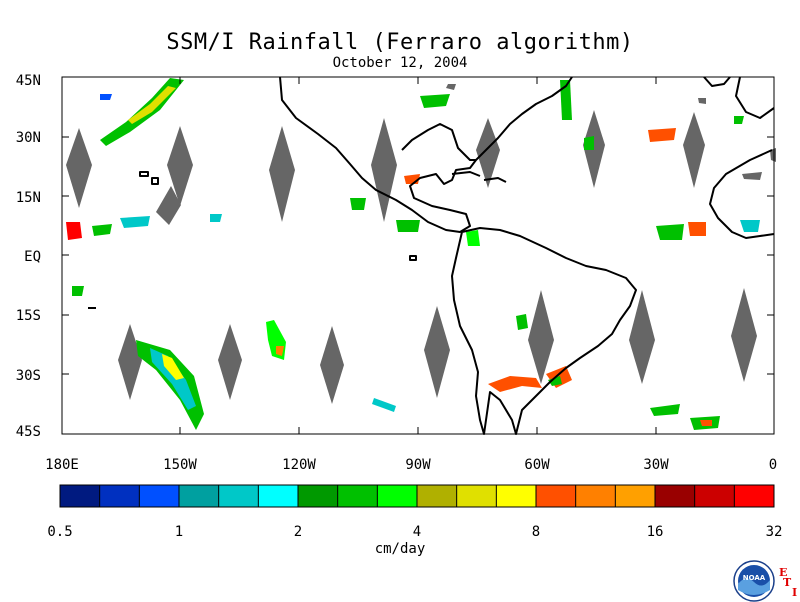 The height and width of the screenshot is (602, 800). I want to click on coastline-europe, so click(755, 97).